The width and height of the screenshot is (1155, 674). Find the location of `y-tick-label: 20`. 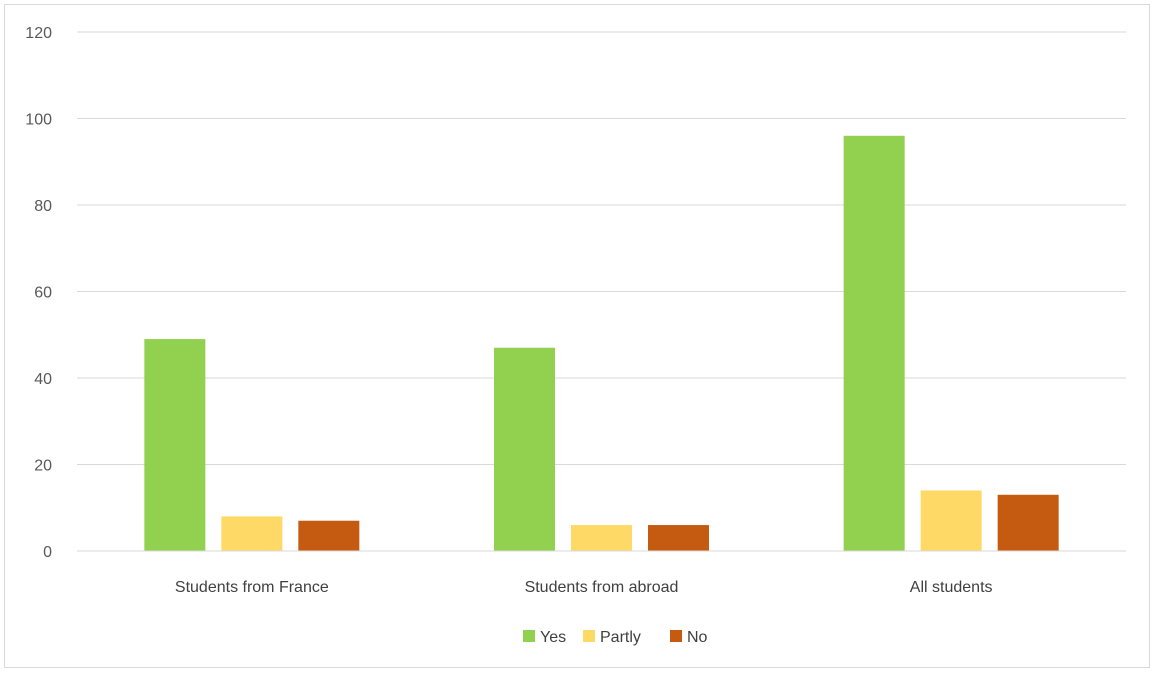

y-tick-label: 20 is located at coordinates (43, 466).